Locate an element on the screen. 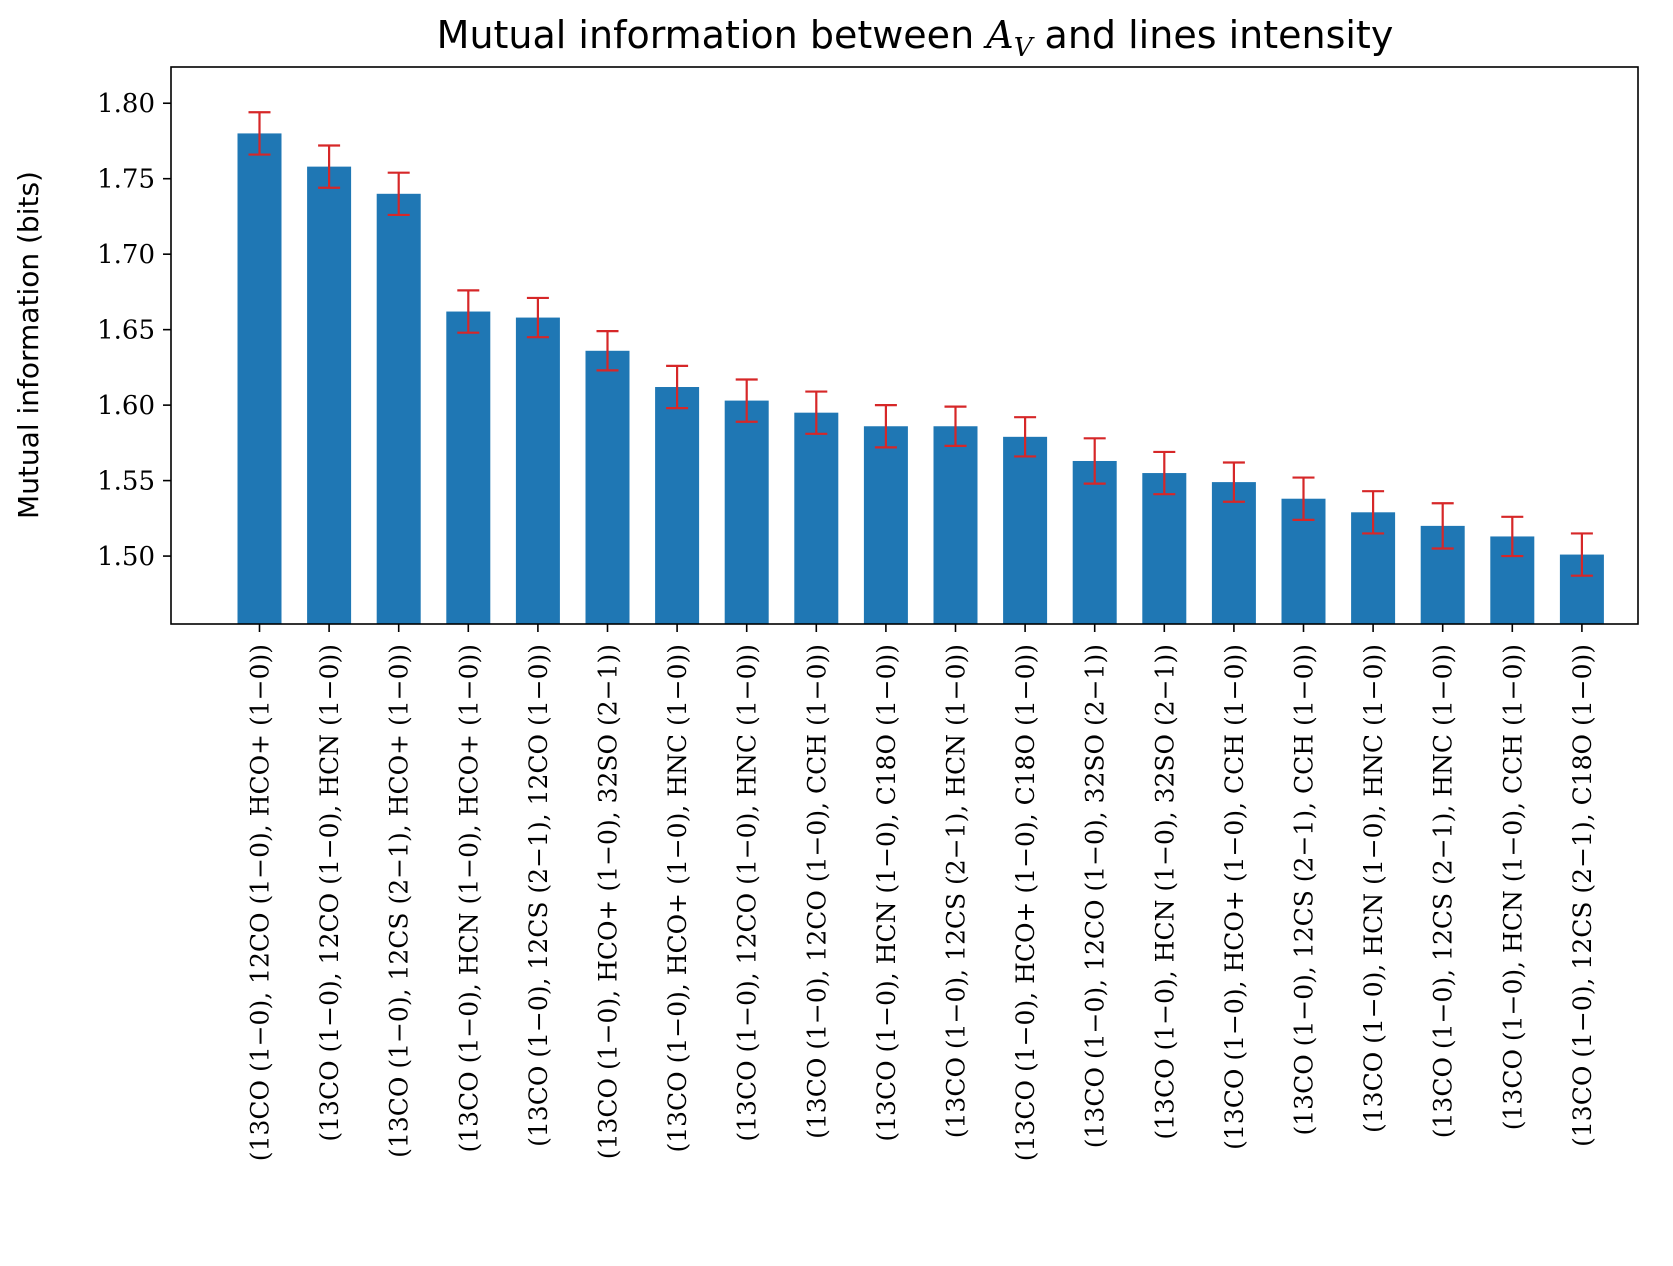 The width and height of the screenshot is (1673, 1266). x-tick-label-13: (13CO (1−0), 12CO (1−0), 32SO (2−1)) is located at coordinates (1095, 896).